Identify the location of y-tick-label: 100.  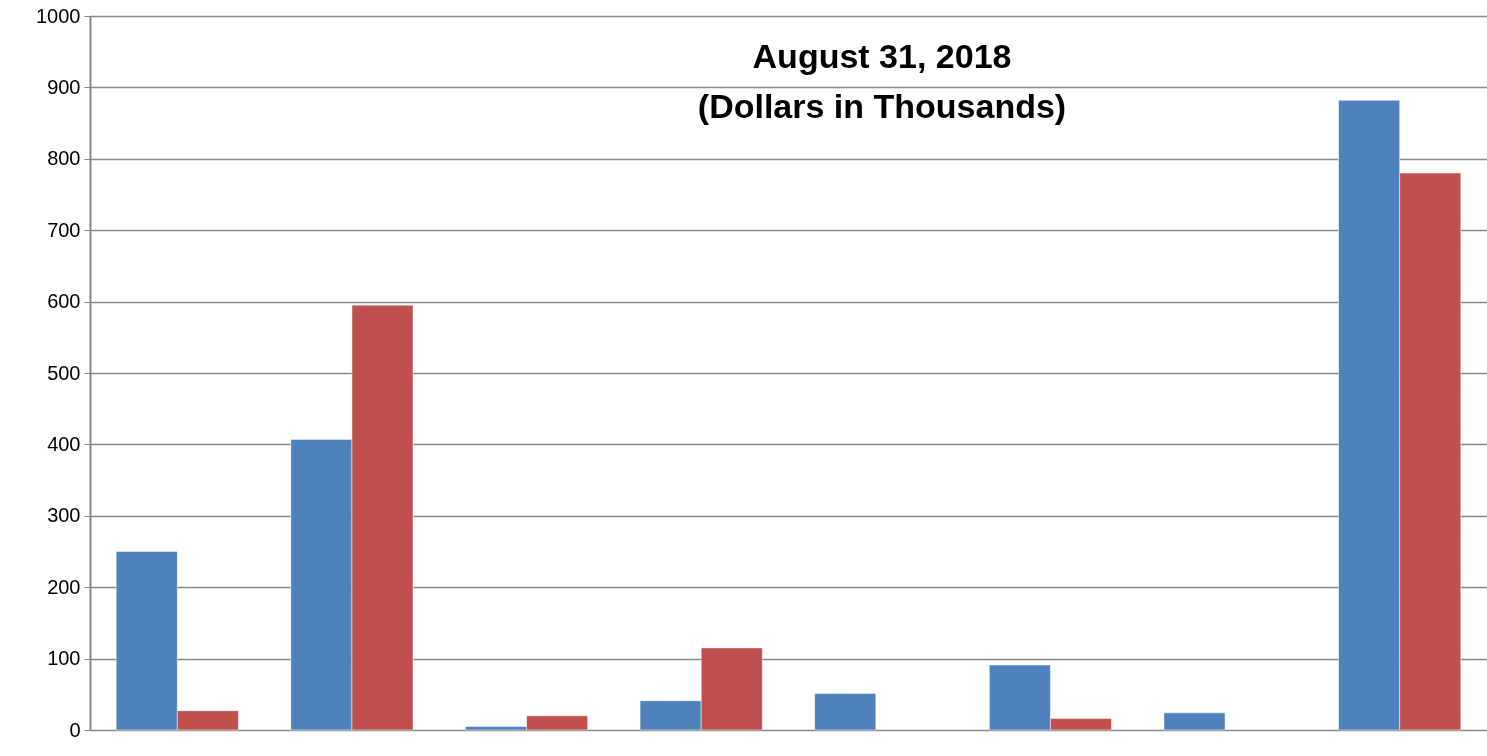
(64, 658).